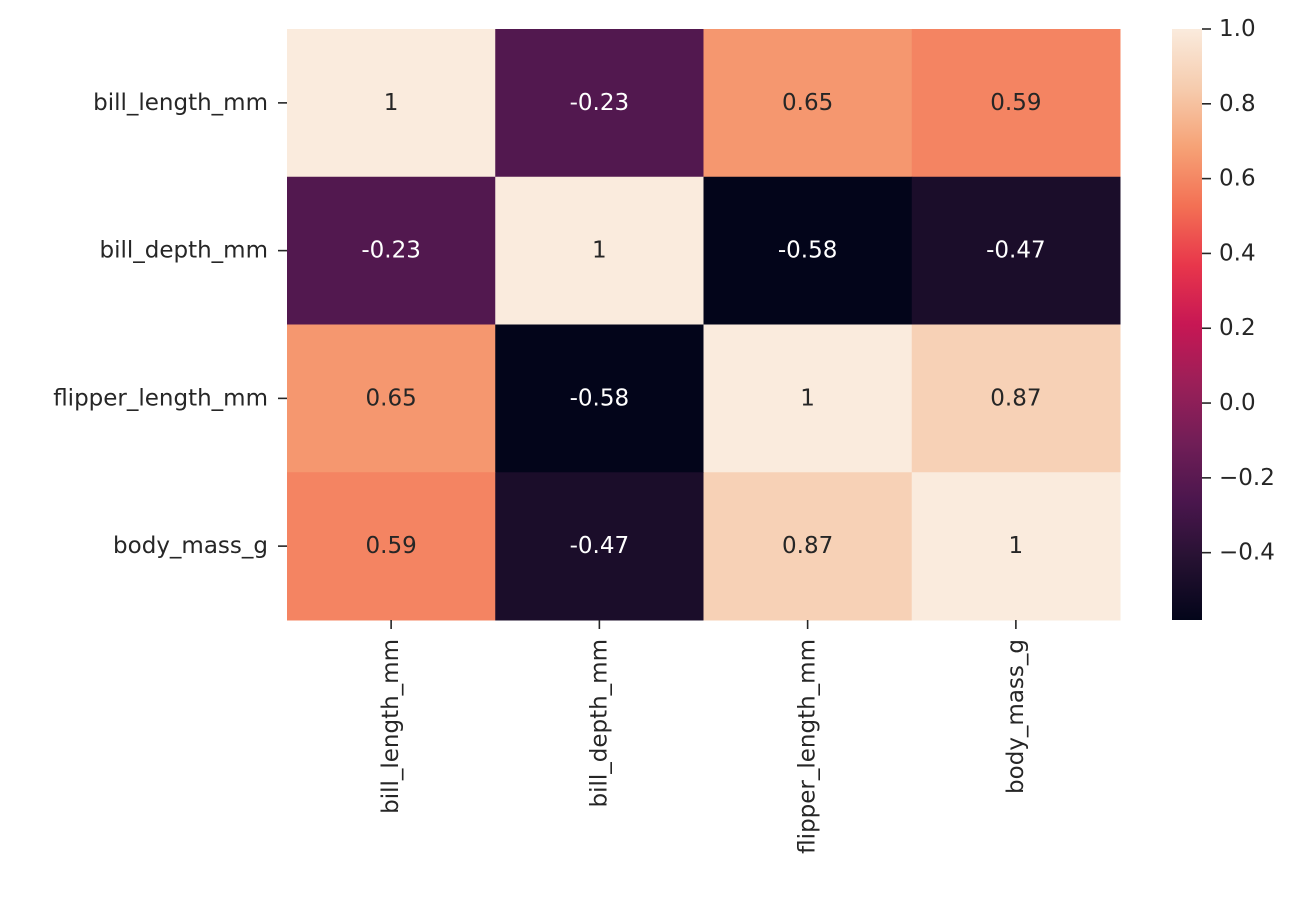 Image resolution: width=1304 pixels, height=907 pixels. What do you see at coordinates (1237, 179) in the screenshot?
I see `colorbar-tick-label: 0.6` at bounding box center [1237, 179].